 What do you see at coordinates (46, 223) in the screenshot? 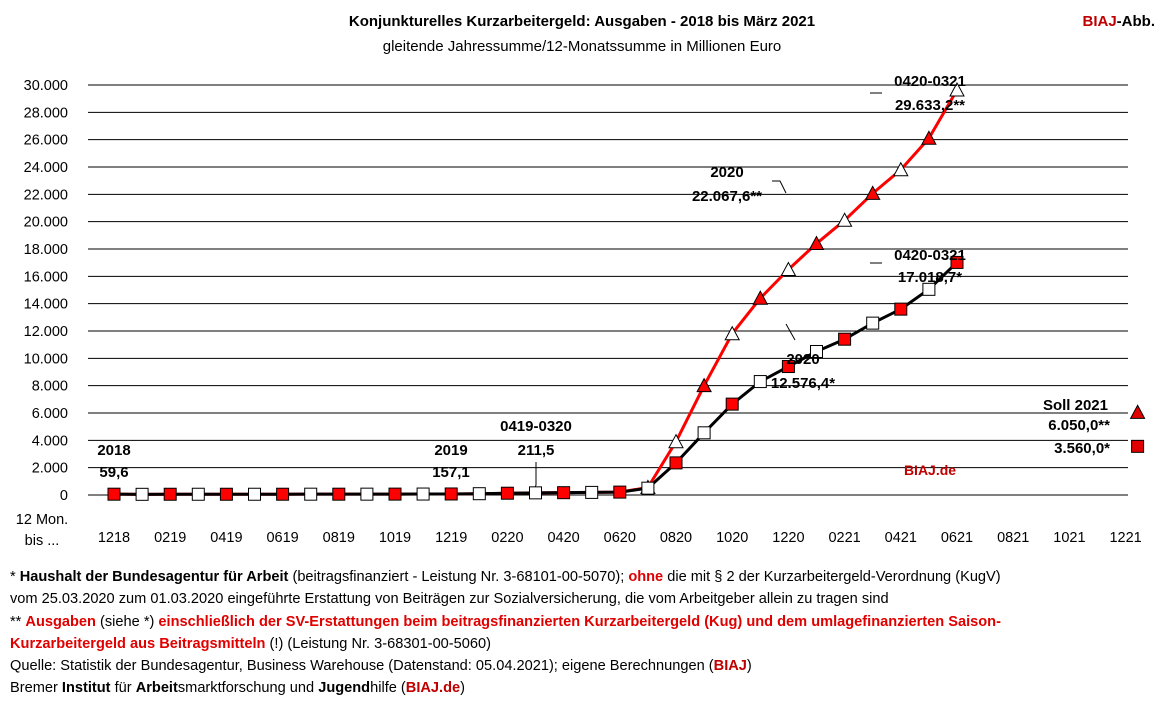
I see `y-tick-label: 20.000` at bounding box center [46, 223].